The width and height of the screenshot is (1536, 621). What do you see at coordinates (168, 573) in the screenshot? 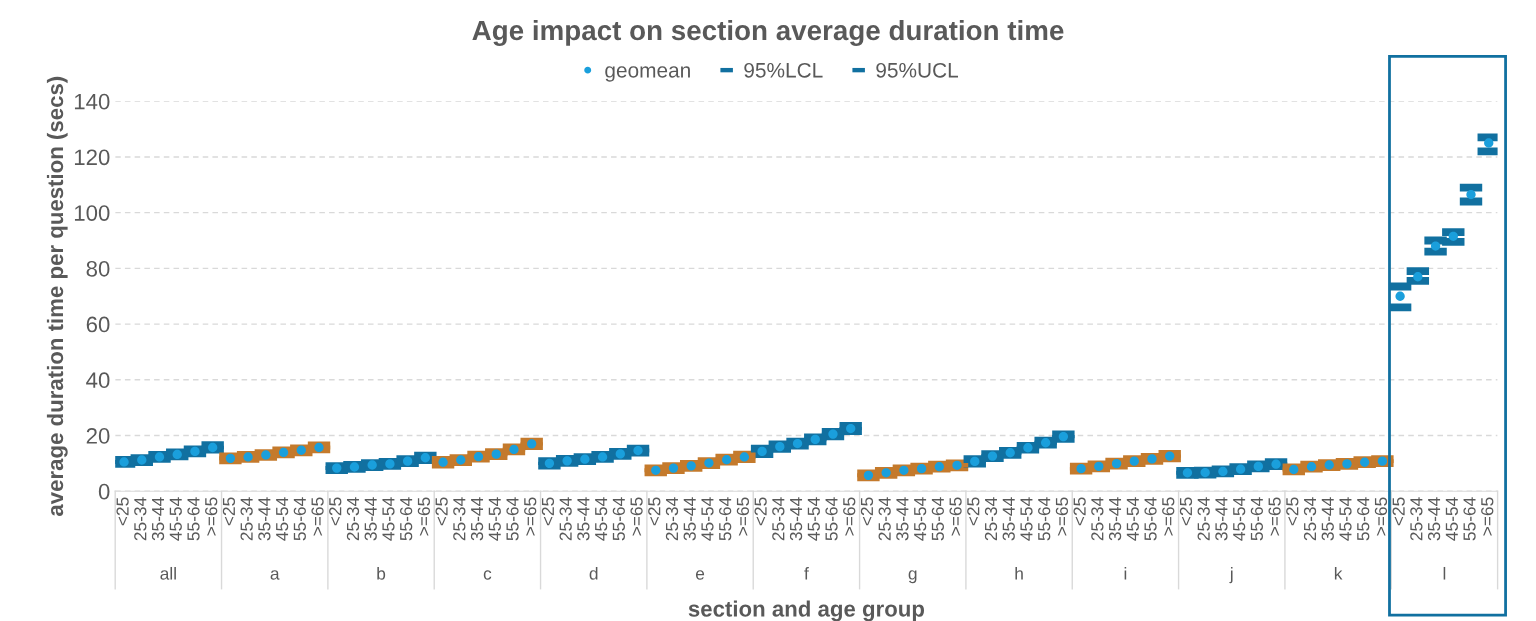
I see `text: all` at bounding box center [168, 573].